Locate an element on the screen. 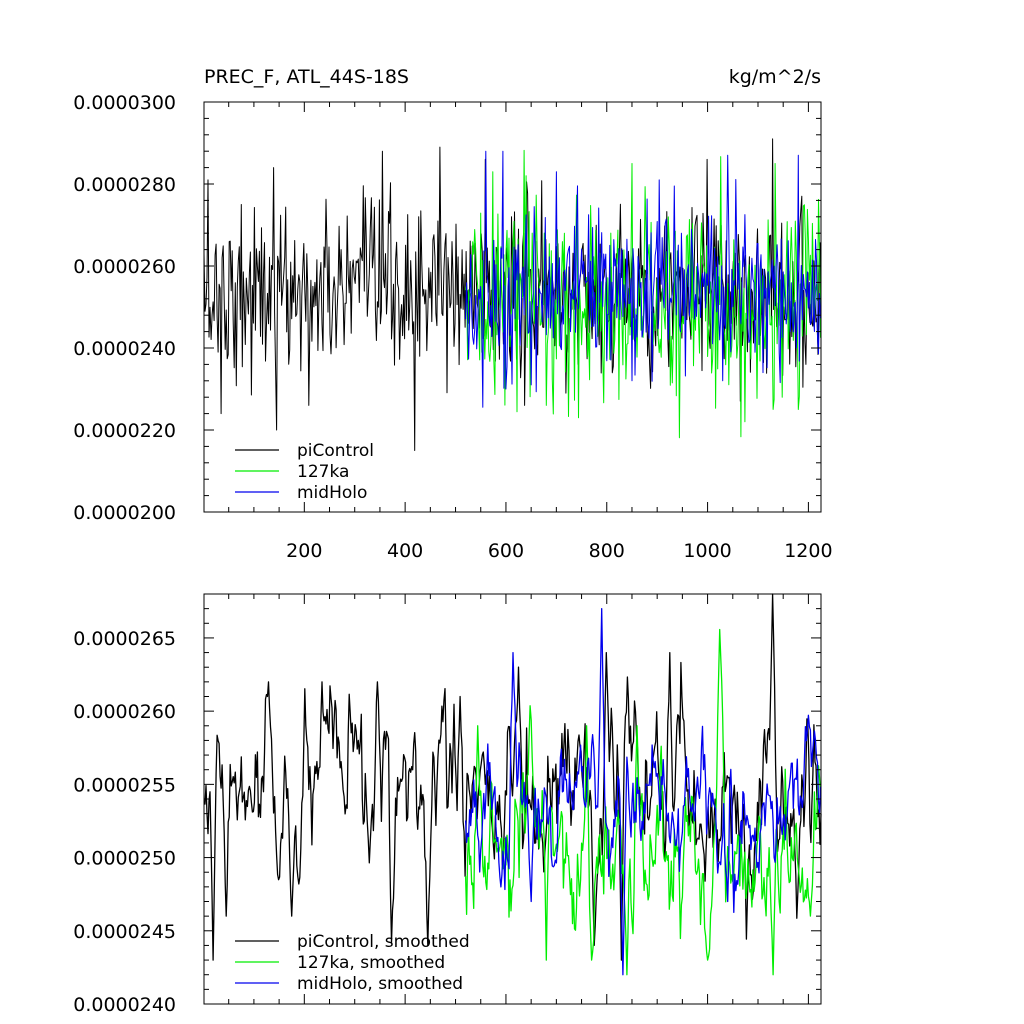 The image size is (1024, 1024). top-x-tick-label: 600 is located at coordinates (506, 551).